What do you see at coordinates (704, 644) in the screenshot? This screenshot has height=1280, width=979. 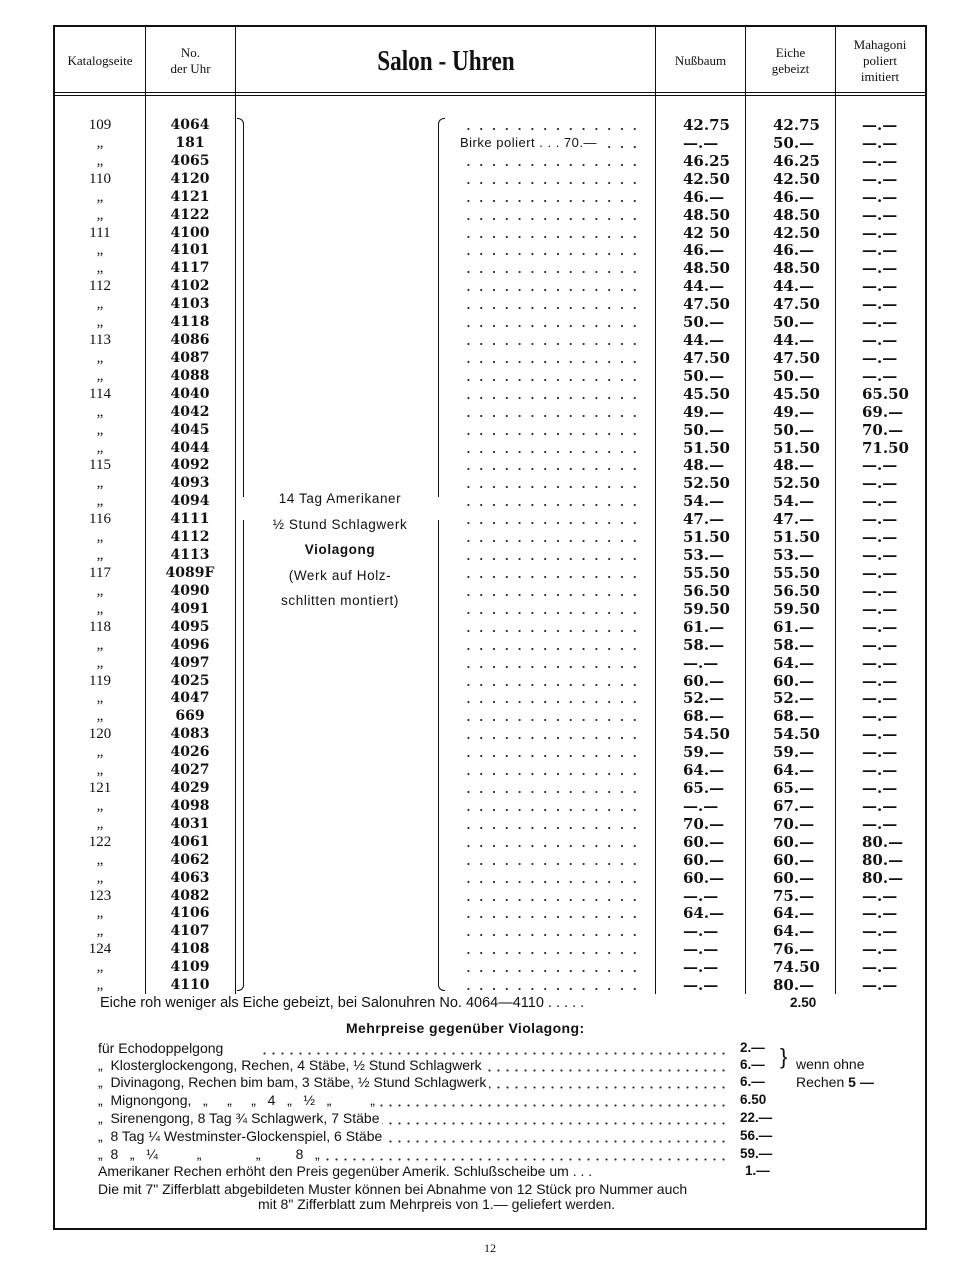 I see `nussbaum-price: 58.—` at bounding box center [704, 644].